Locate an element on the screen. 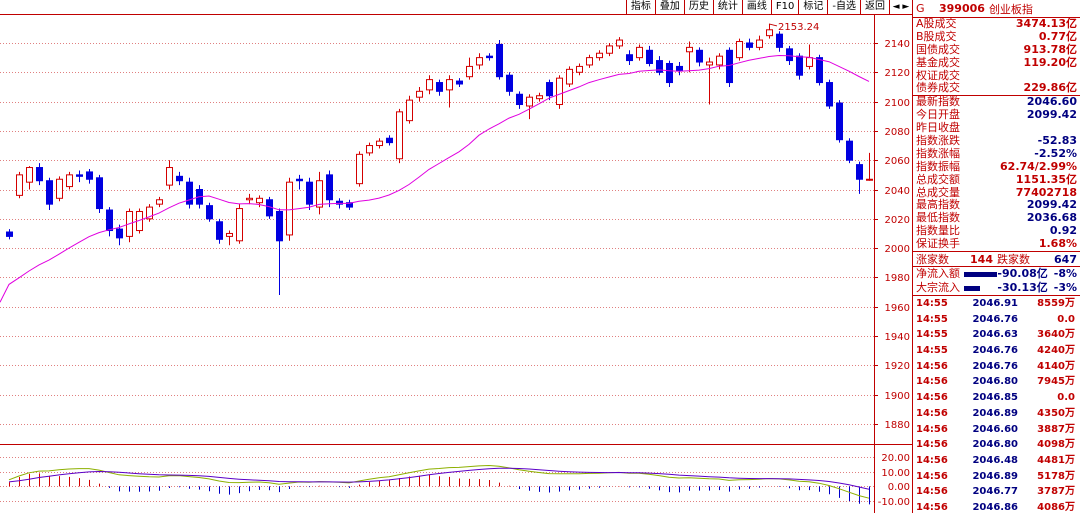 The image size is (1080, 513). high-marker is located at coordinates (773, 25).